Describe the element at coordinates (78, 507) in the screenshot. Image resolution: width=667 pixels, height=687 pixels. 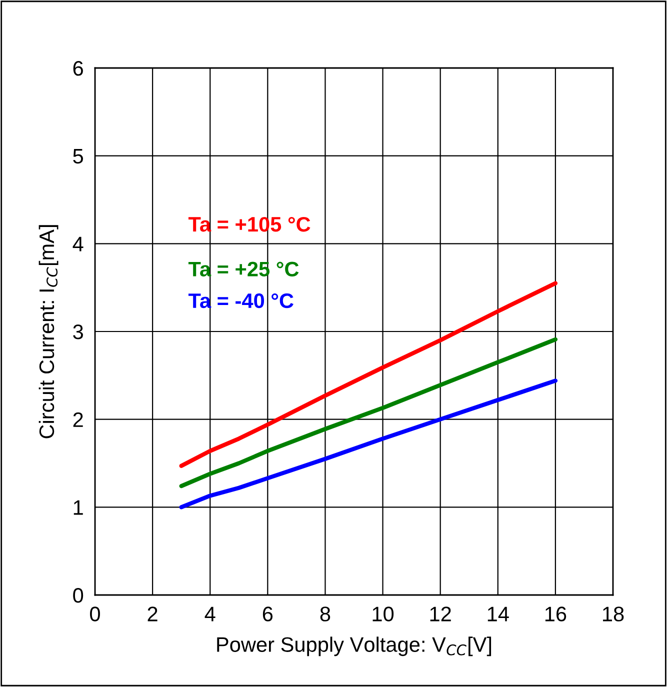
I see `y-tick-label: 1` at that location.